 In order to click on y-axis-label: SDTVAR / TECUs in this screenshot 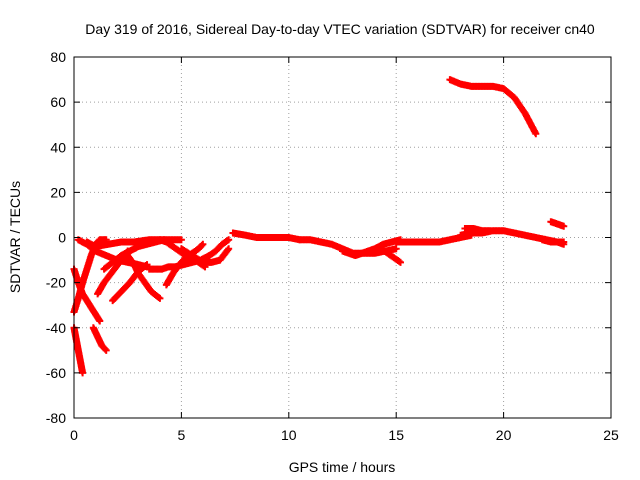, I will do `click(15, 237)`.